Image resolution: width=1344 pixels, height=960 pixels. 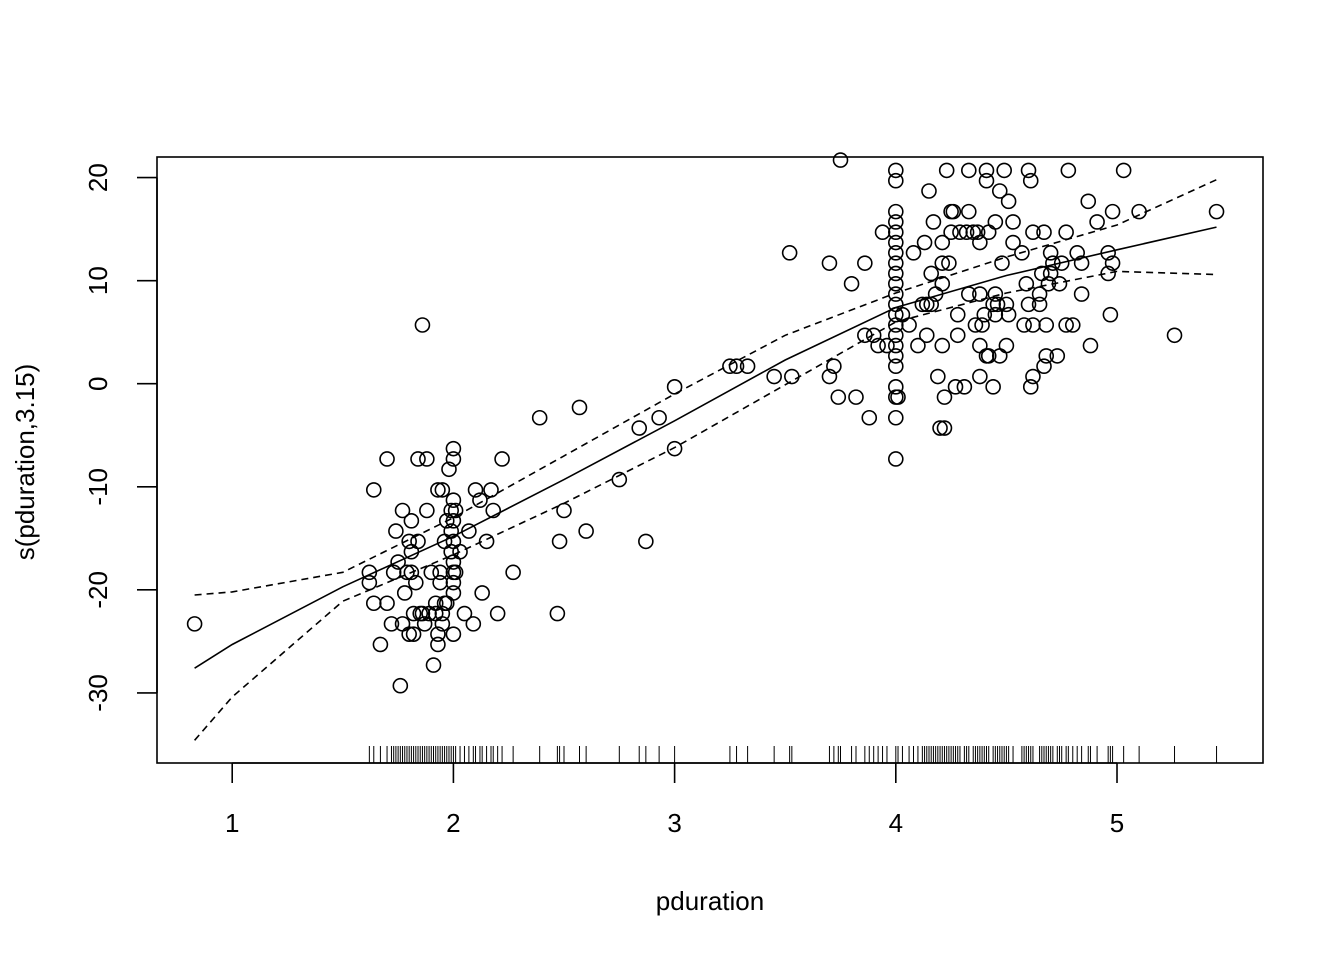 What do you see at coordinates (674, 823) in the screenshot?
I see `x-tick-label: 3` at bounding box center [674, 823].